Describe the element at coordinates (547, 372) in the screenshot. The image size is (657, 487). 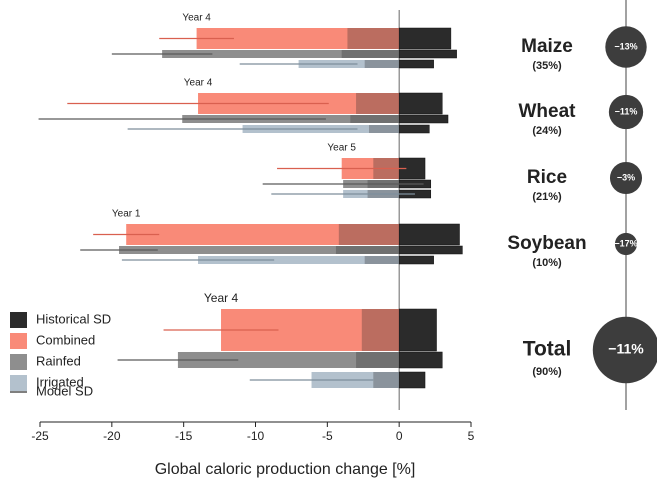
I see `share-label: (90%)` at that location.